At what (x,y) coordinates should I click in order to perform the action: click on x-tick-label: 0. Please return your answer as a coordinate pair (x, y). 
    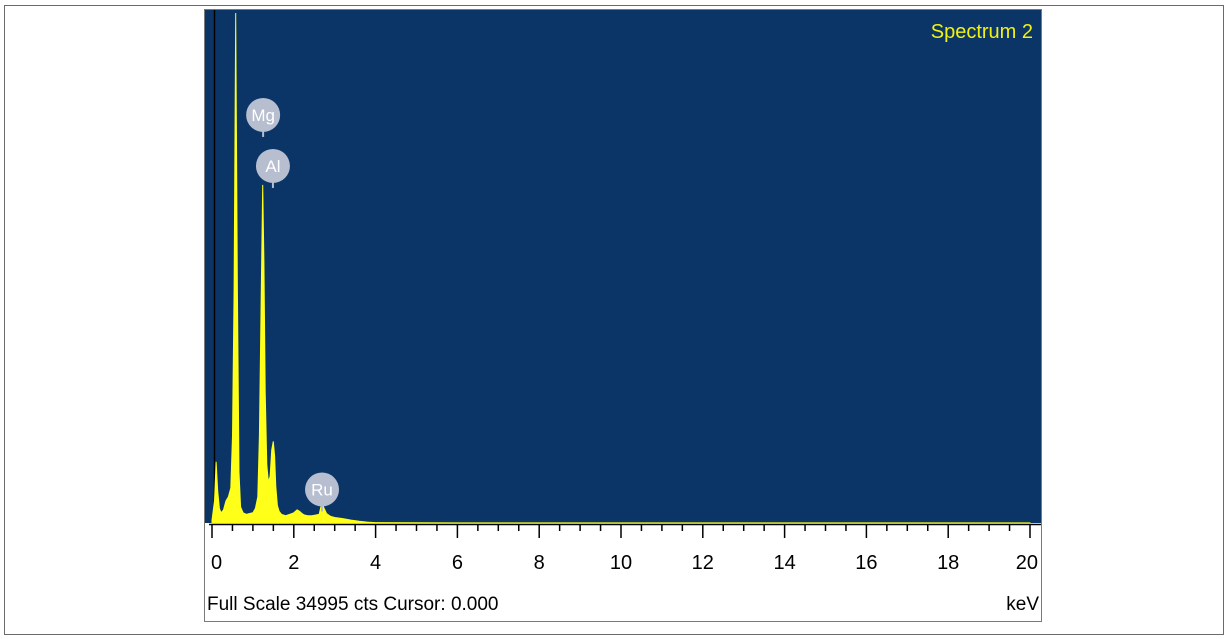
    Looking at the image, I should click on (216, 563).